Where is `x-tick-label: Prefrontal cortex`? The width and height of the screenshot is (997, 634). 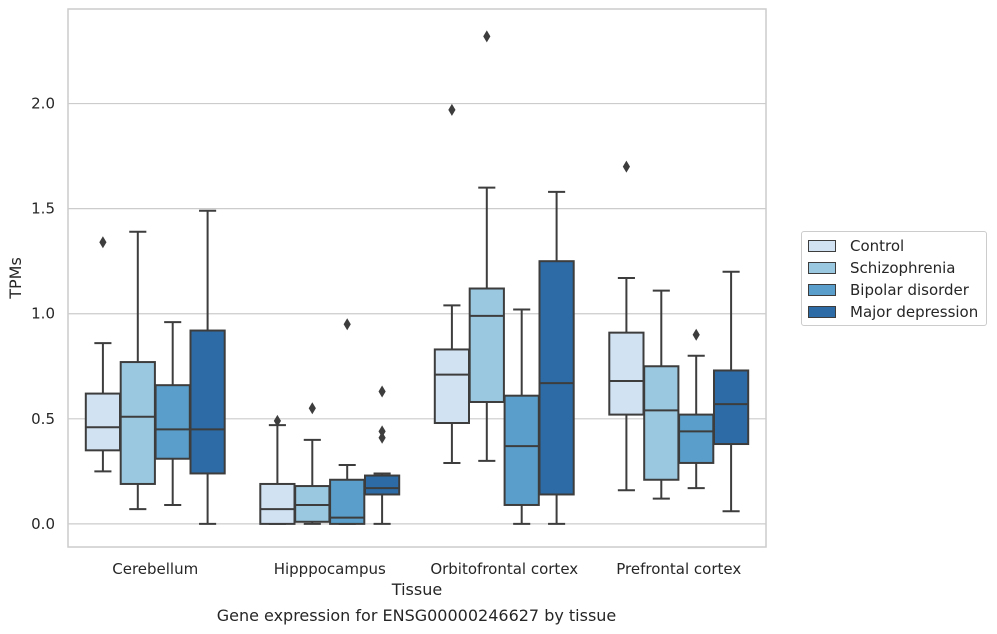
x-tick-label: Prefrontal cortex is located at coordinates (678, 569).